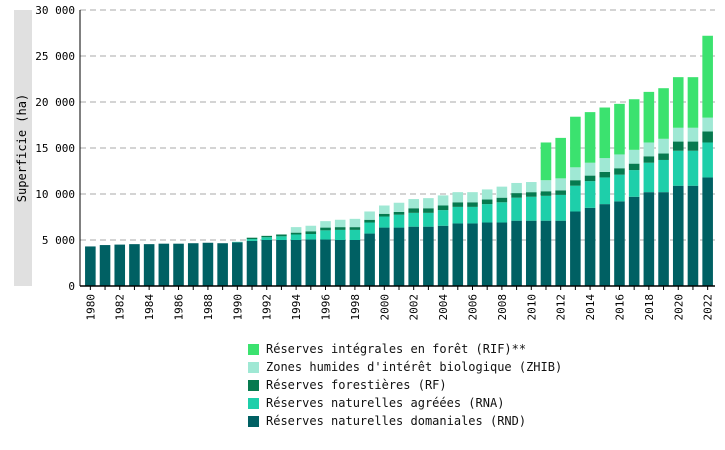 The image size is (725, 450). I want to click on x-tick-label: 2000, so click(384, 307).